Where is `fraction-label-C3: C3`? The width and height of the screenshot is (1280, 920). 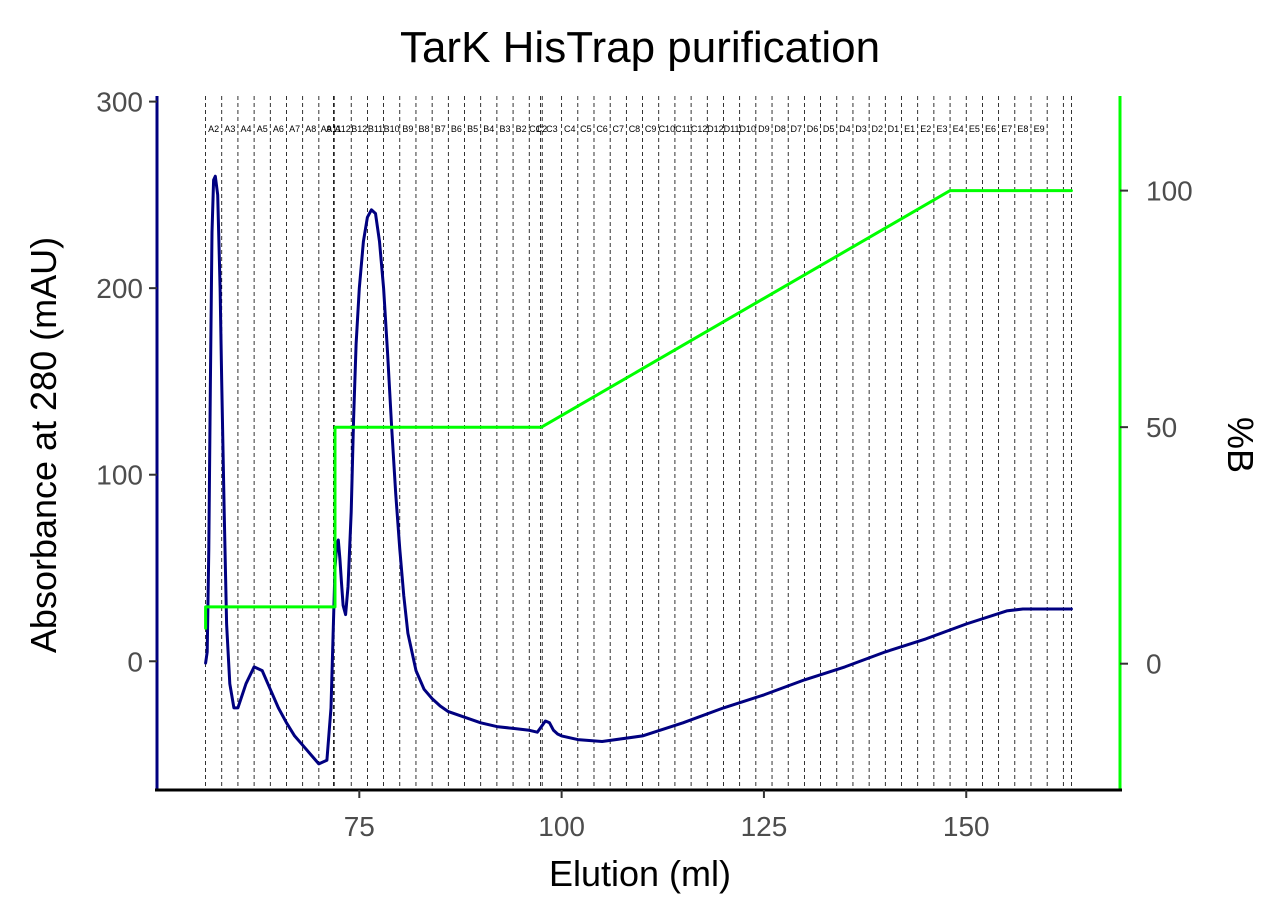
fraction-label-C3: C3 is located at coordinates (552, 129).